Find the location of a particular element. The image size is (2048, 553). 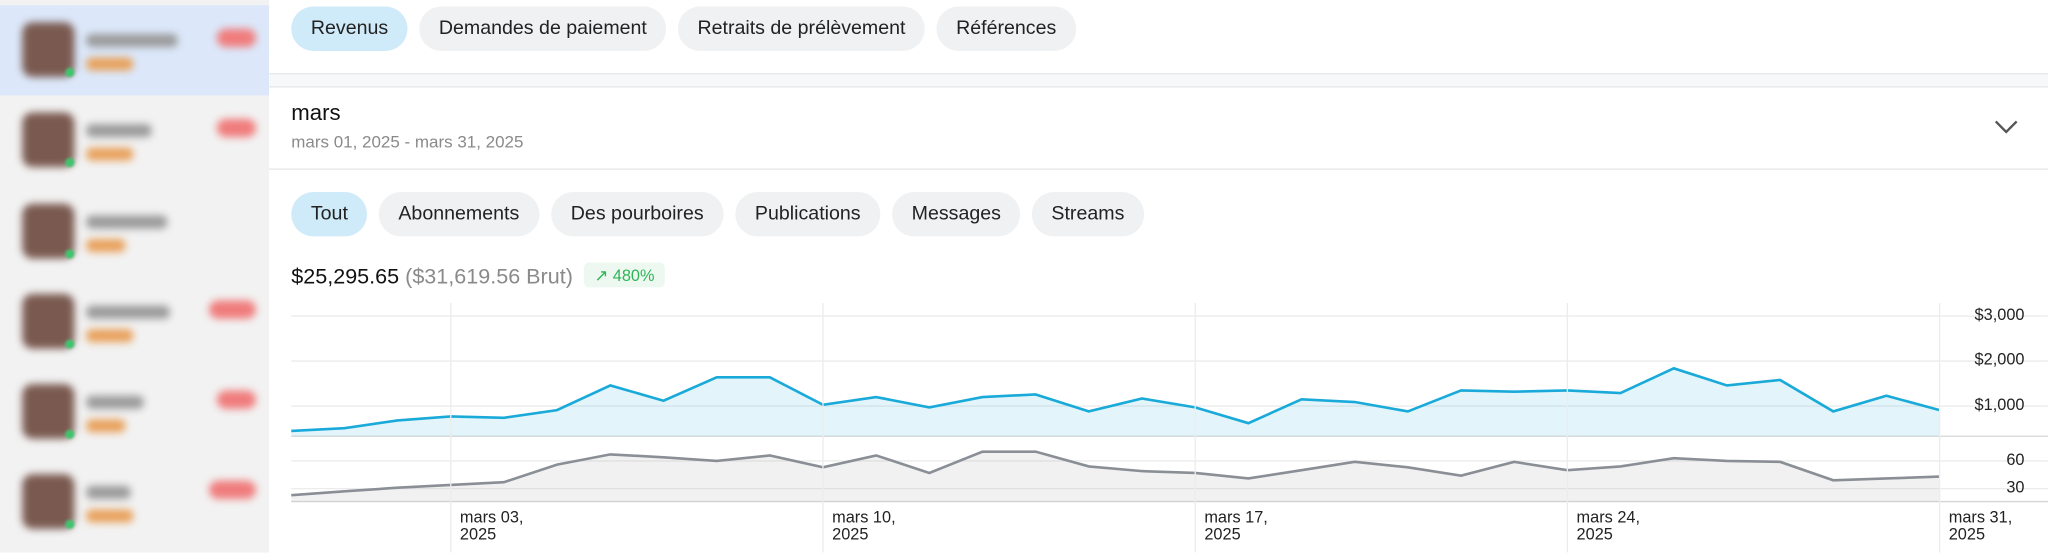

net-total: $25,295.65 is located at coordinates (345, 277).